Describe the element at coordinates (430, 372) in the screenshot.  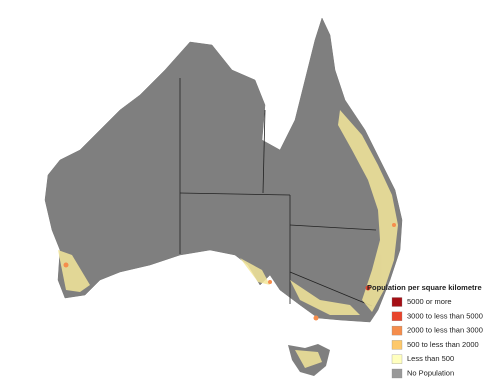
I see `legend-label: No Population` at that location.